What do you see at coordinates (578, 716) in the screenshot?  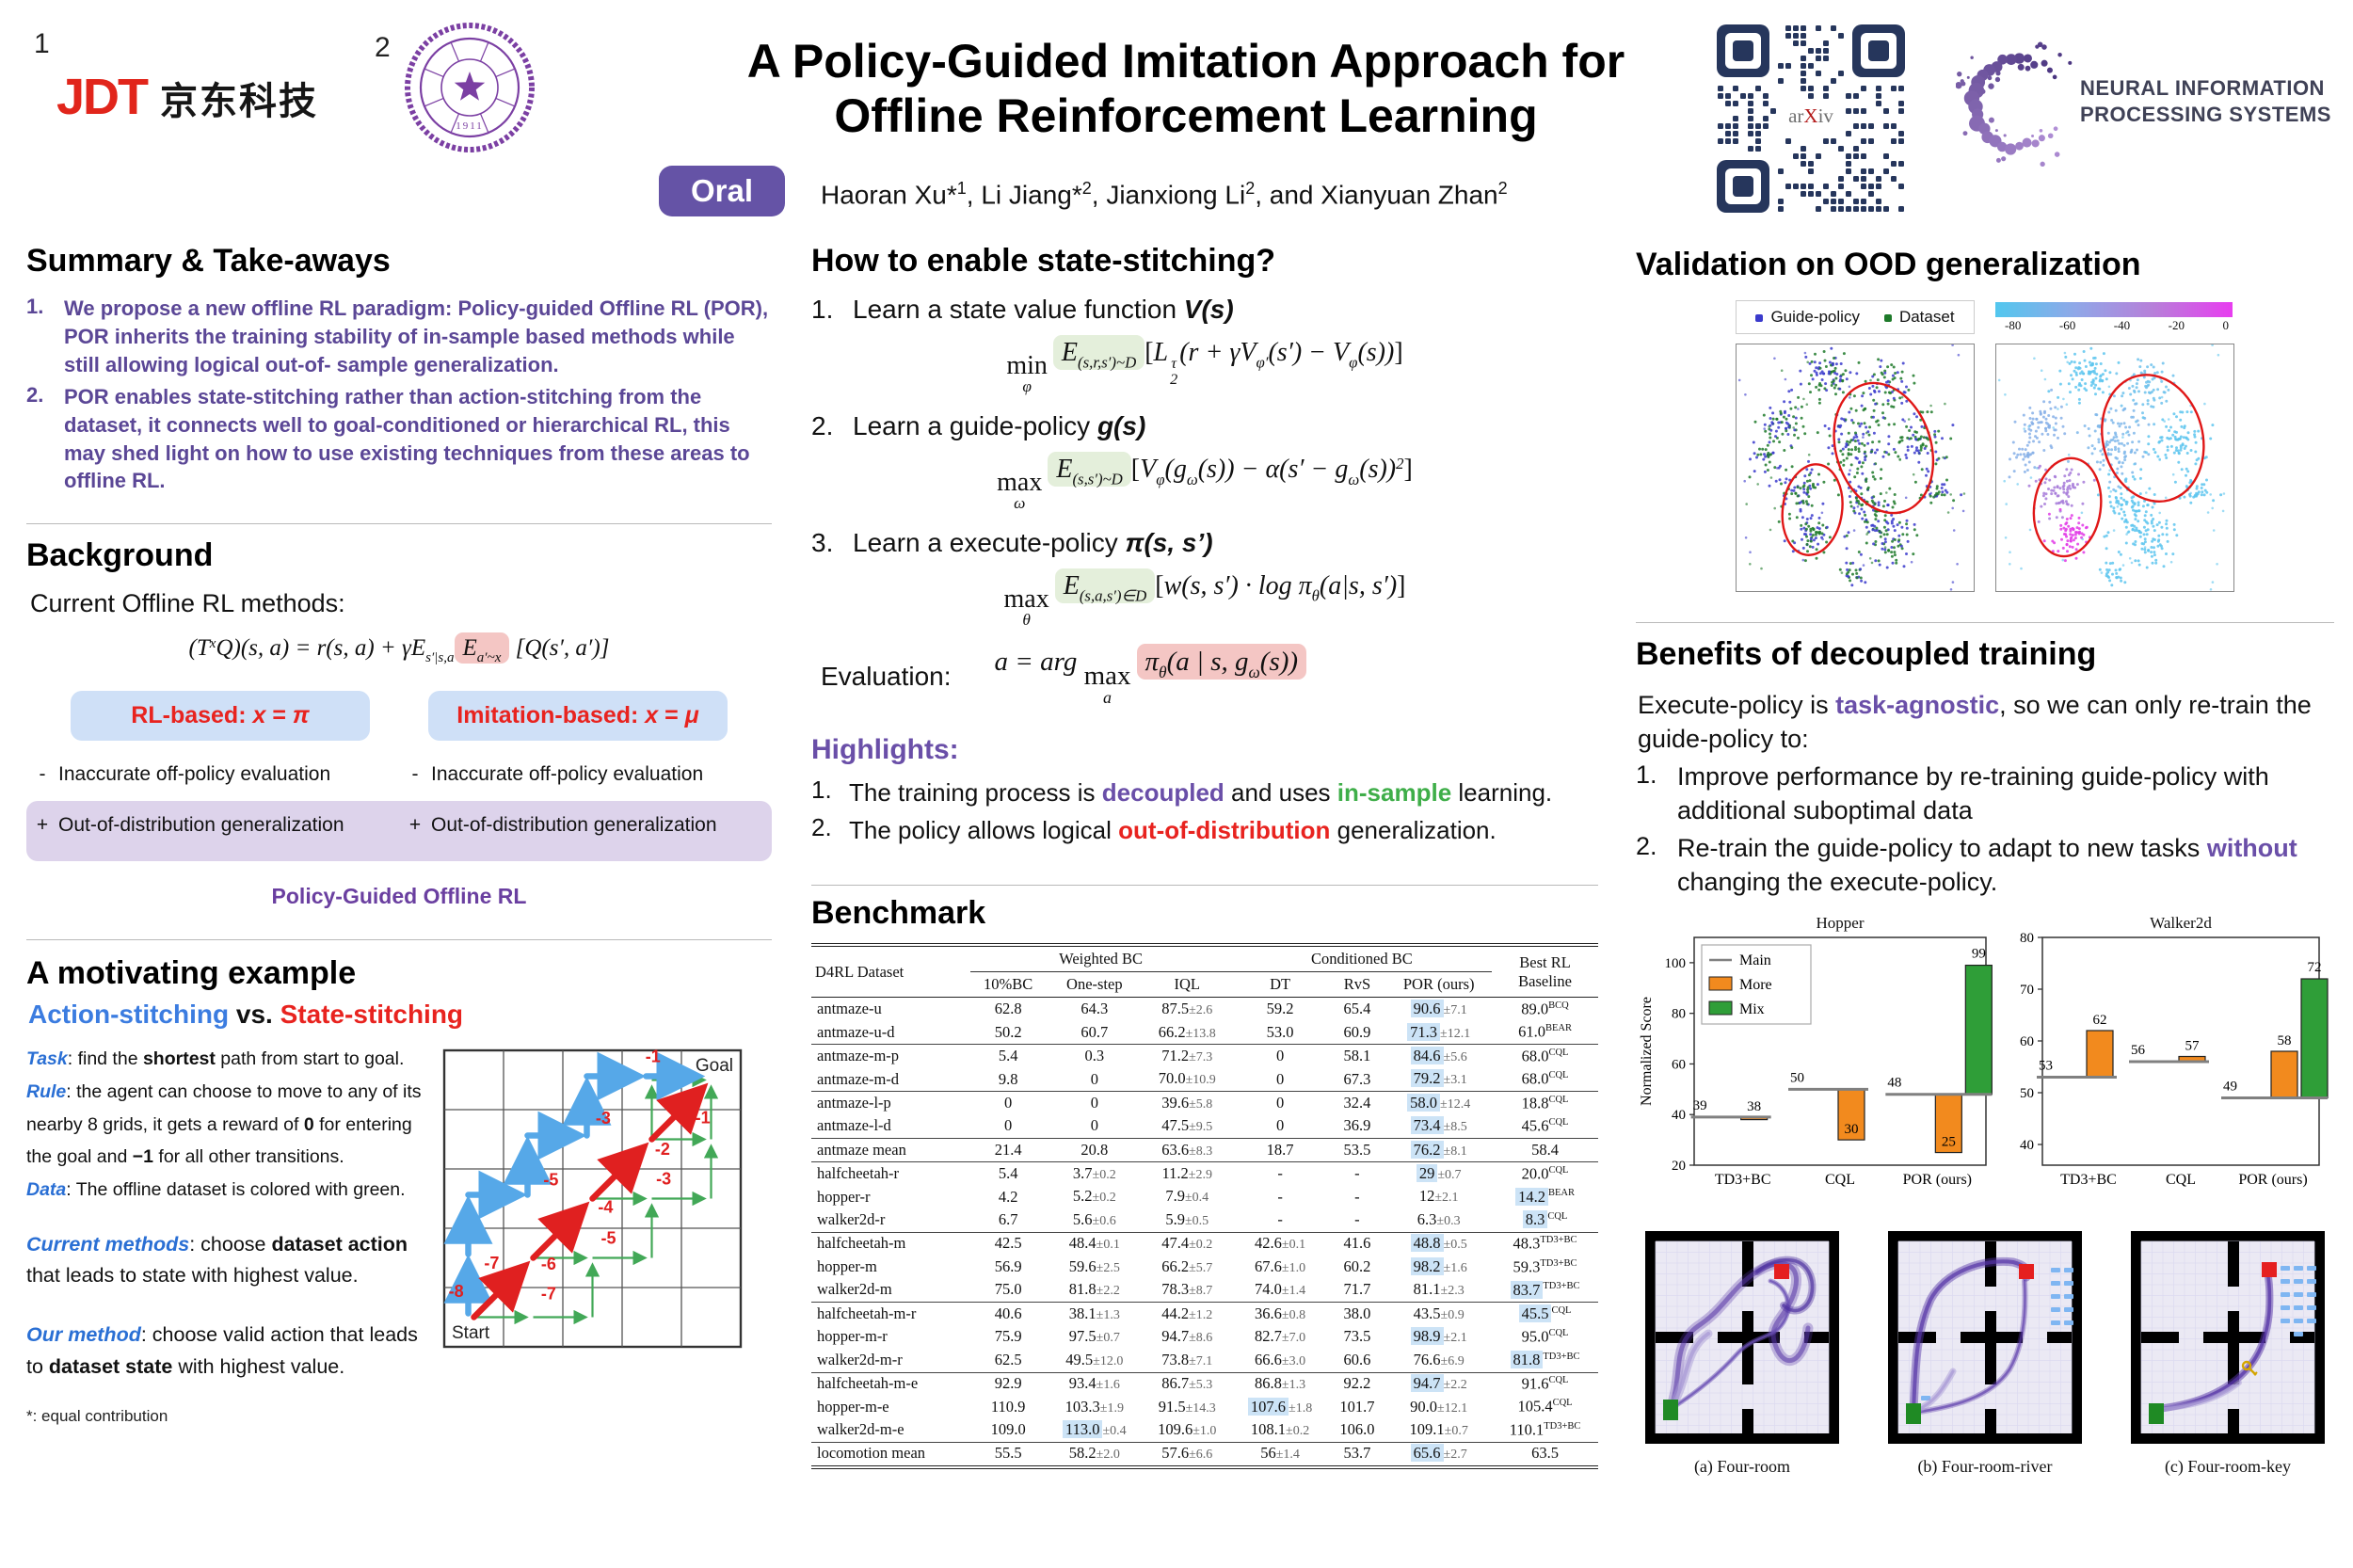 I see `imitation-based-box: Imitation-based: x = μ` at bounding box center [578, 716].